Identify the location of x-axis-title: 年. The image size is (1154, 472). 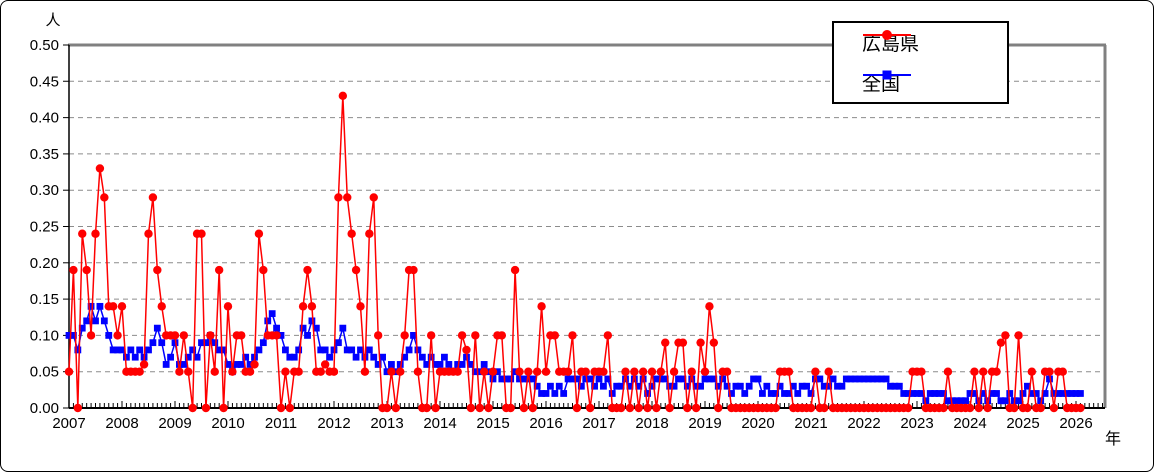
(1113, 439).